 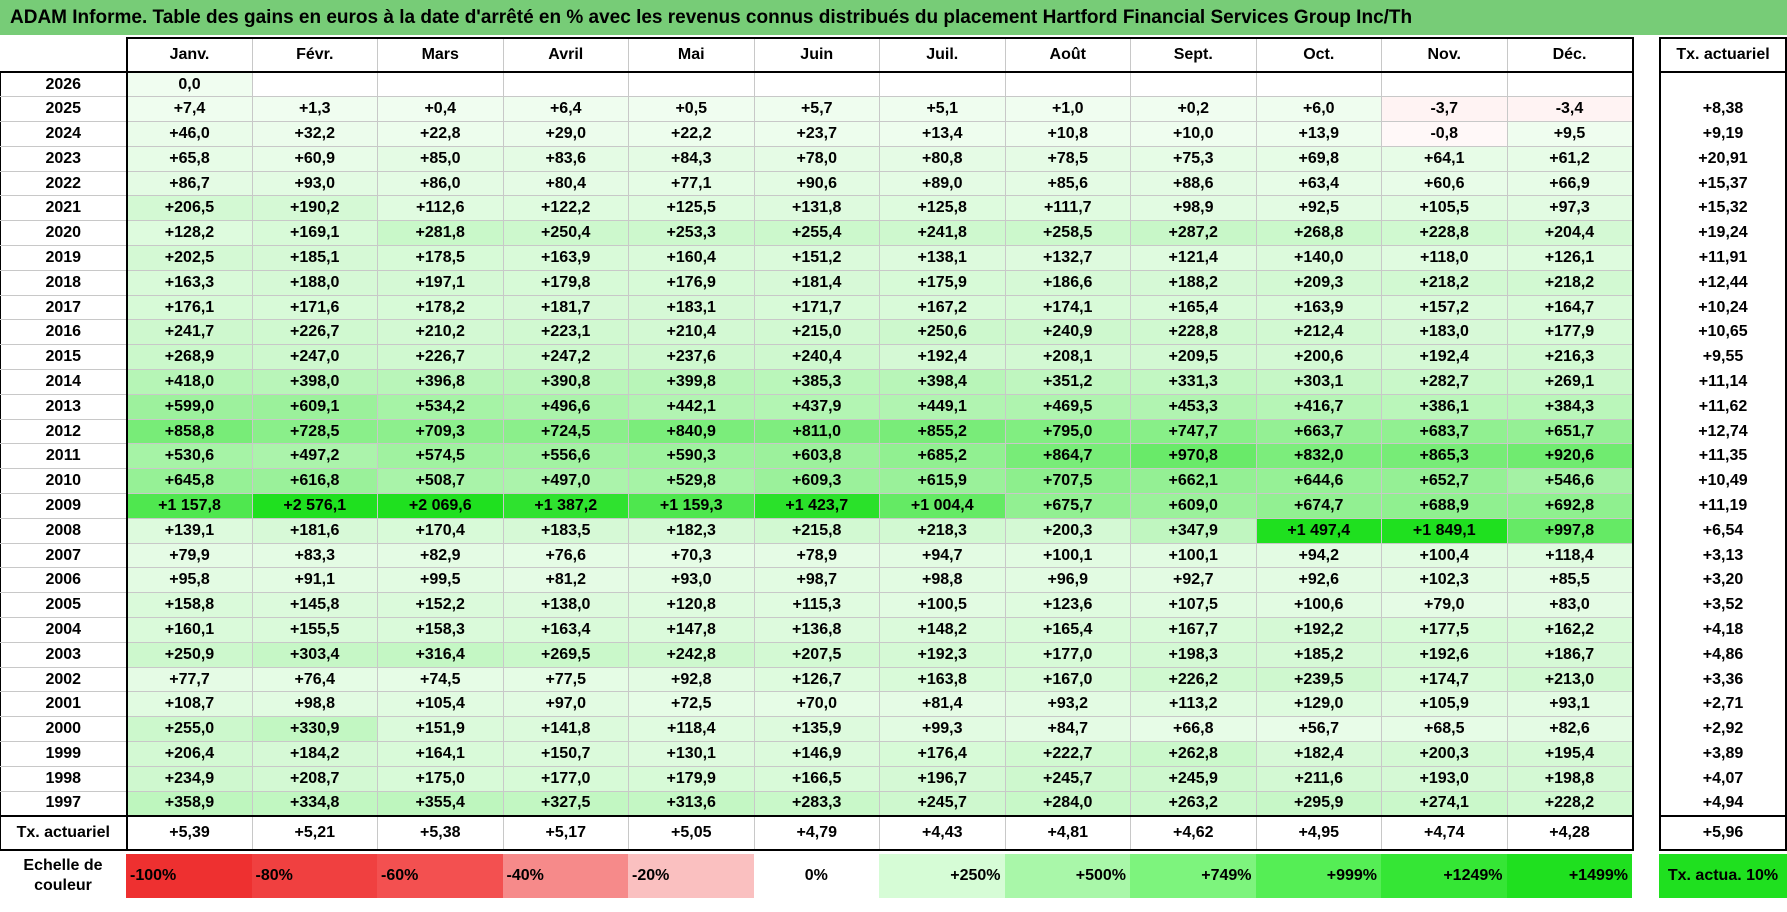 I want to click on gain-cell: +188,0, so click(x=314, y=282).